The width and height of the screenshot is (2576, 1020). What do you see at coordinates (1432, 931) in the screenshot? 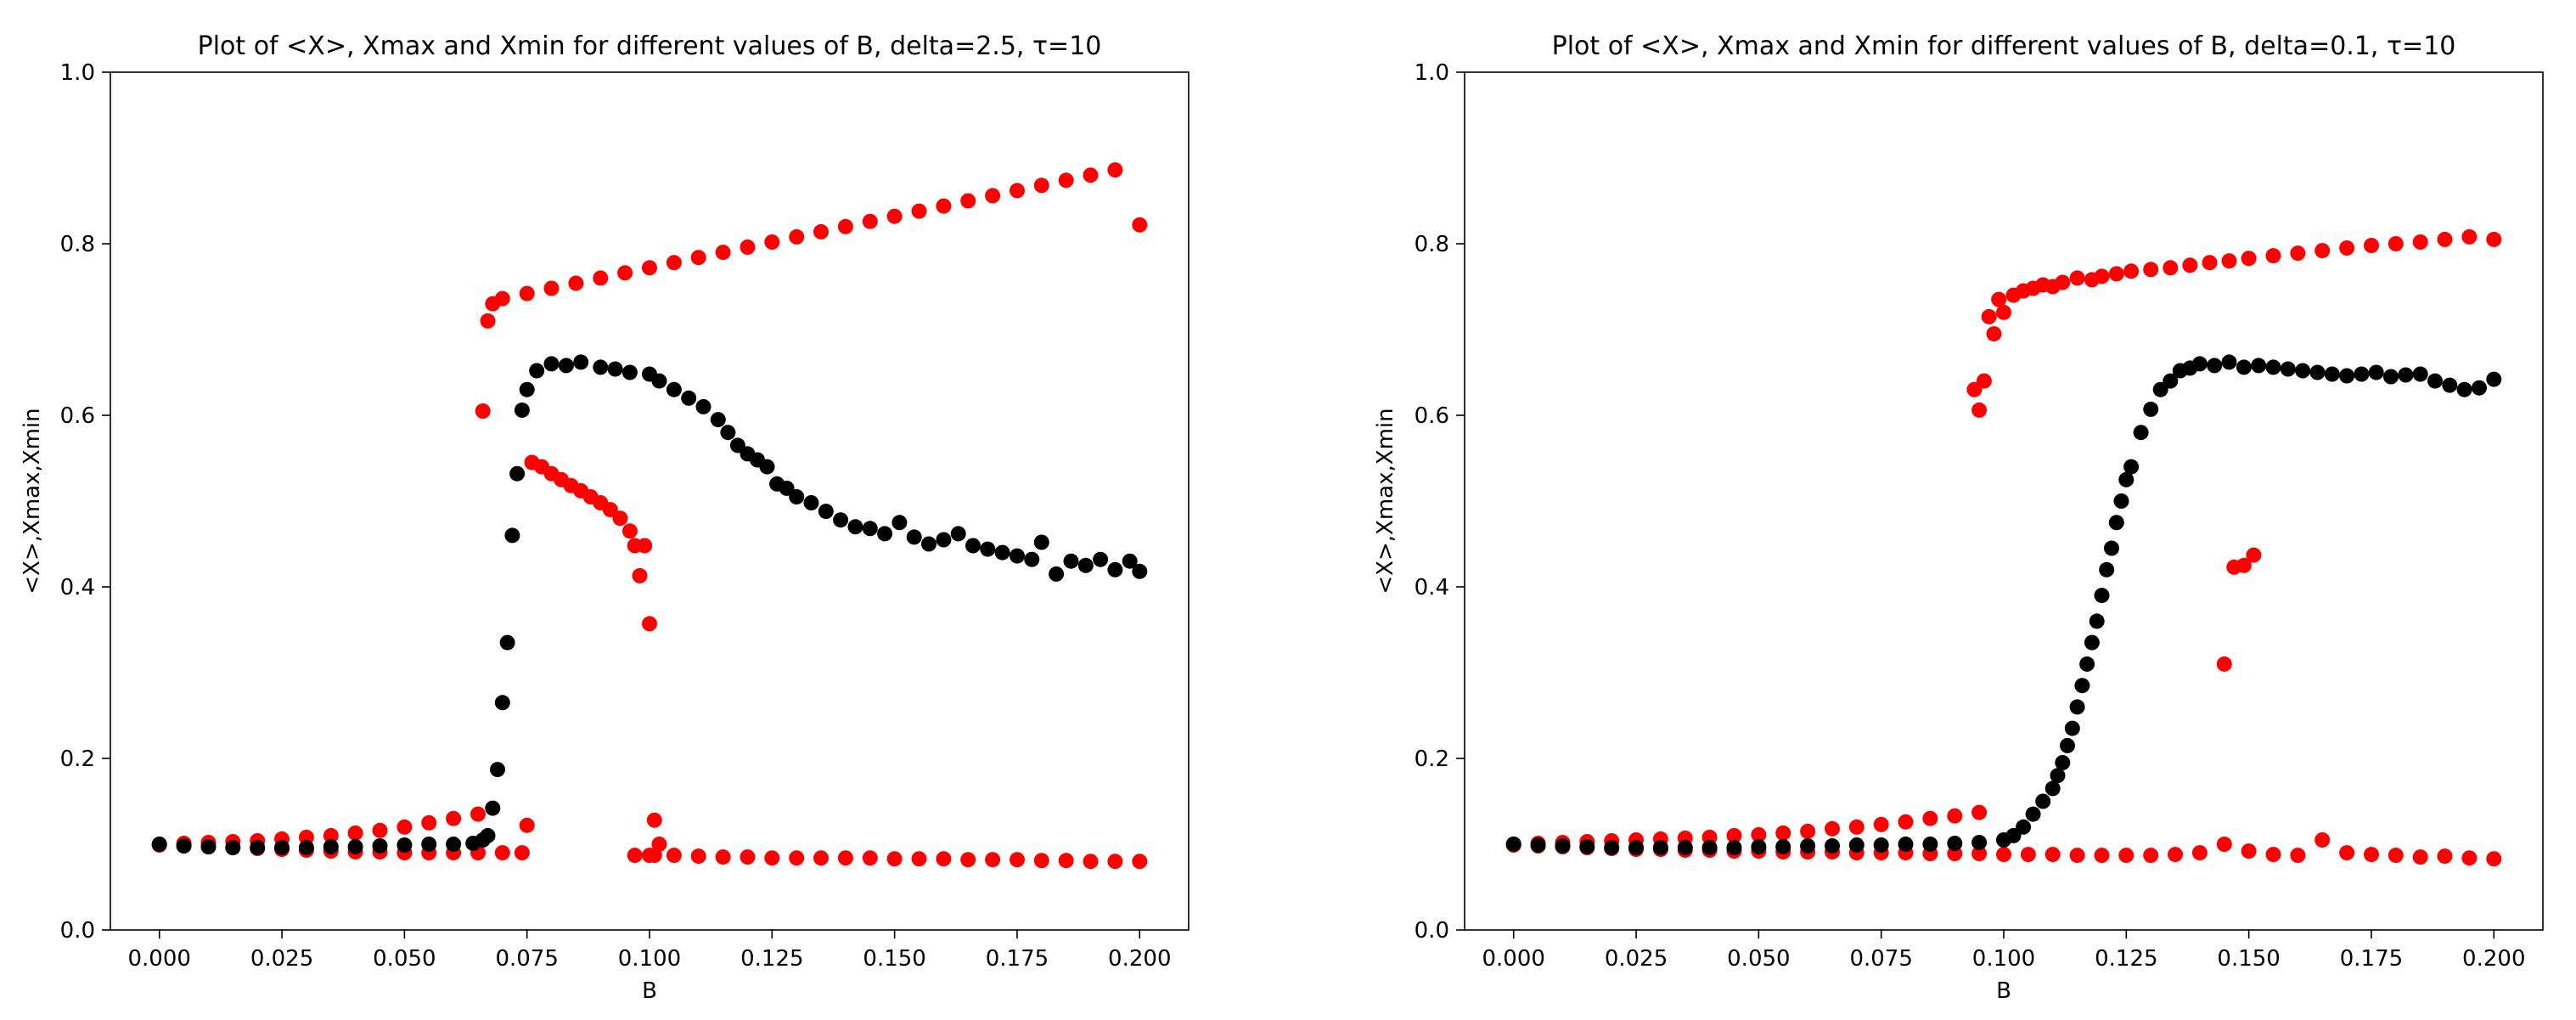
I see `right-y-tick-label: 0.0` at bounding box center [1432, 931].